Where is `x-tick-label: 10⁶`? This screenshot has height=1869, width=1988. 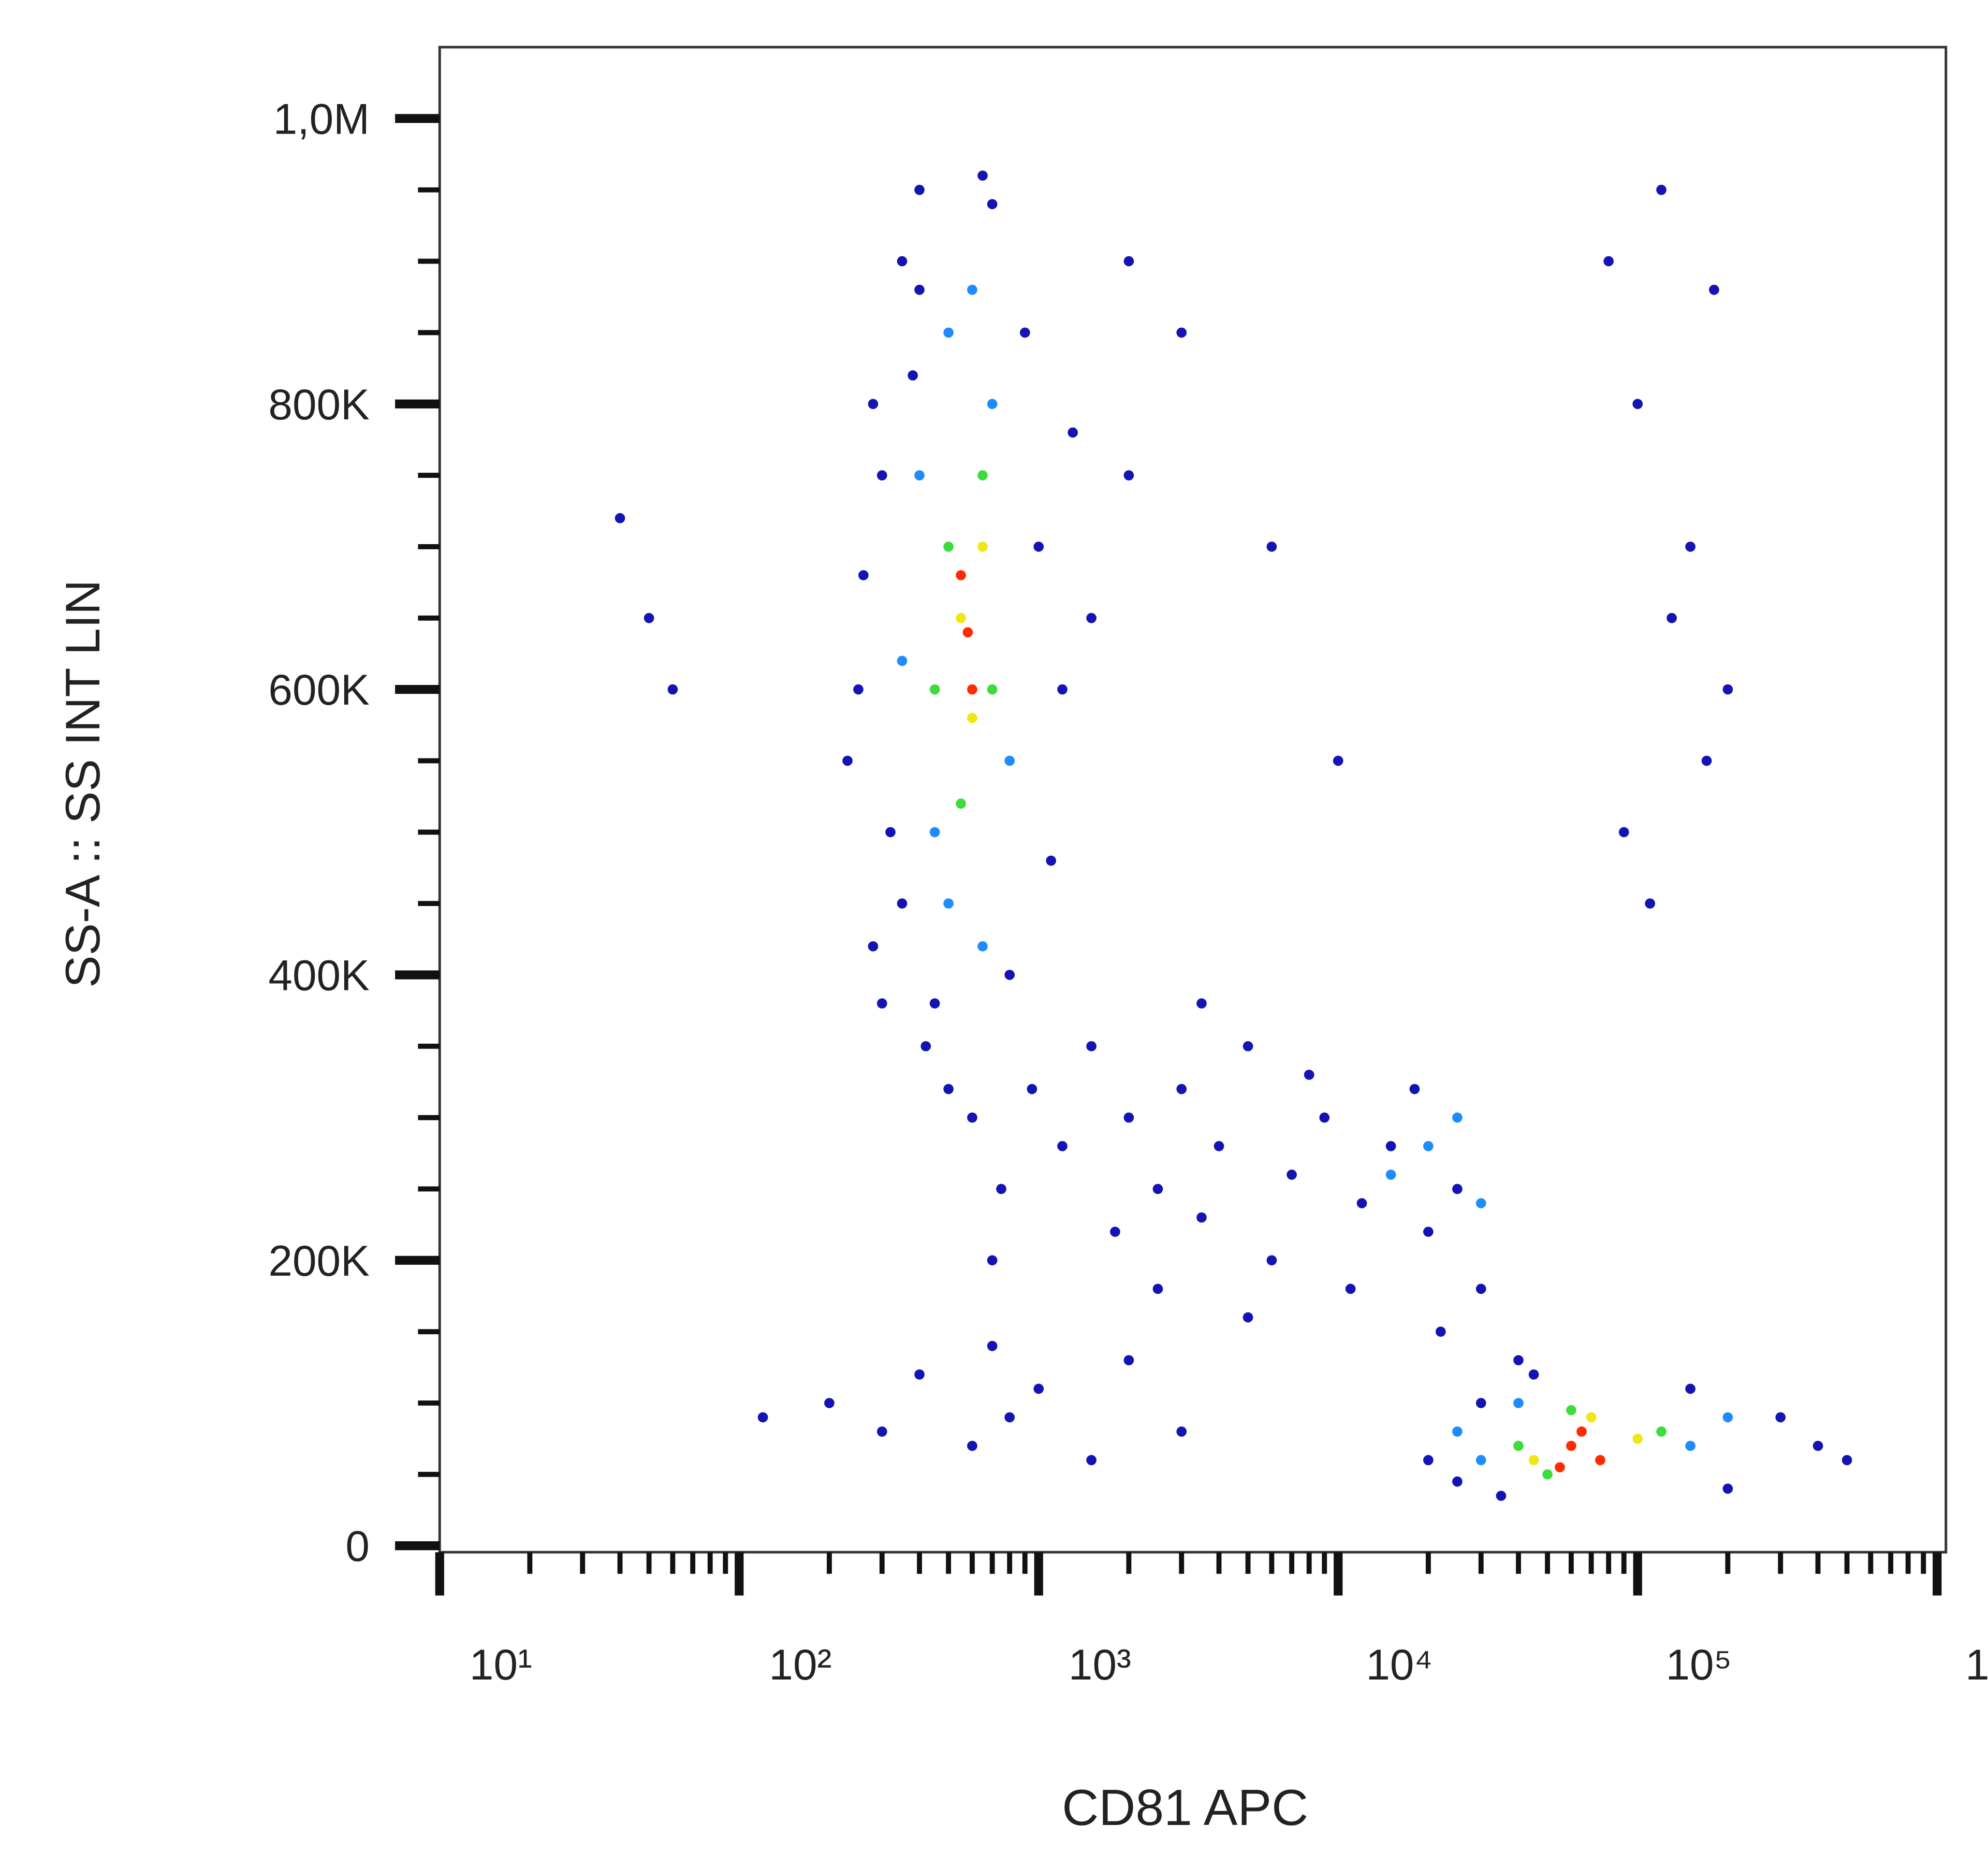
x-tick-label: 10⁶ is located at coordinates (1976, 1664).